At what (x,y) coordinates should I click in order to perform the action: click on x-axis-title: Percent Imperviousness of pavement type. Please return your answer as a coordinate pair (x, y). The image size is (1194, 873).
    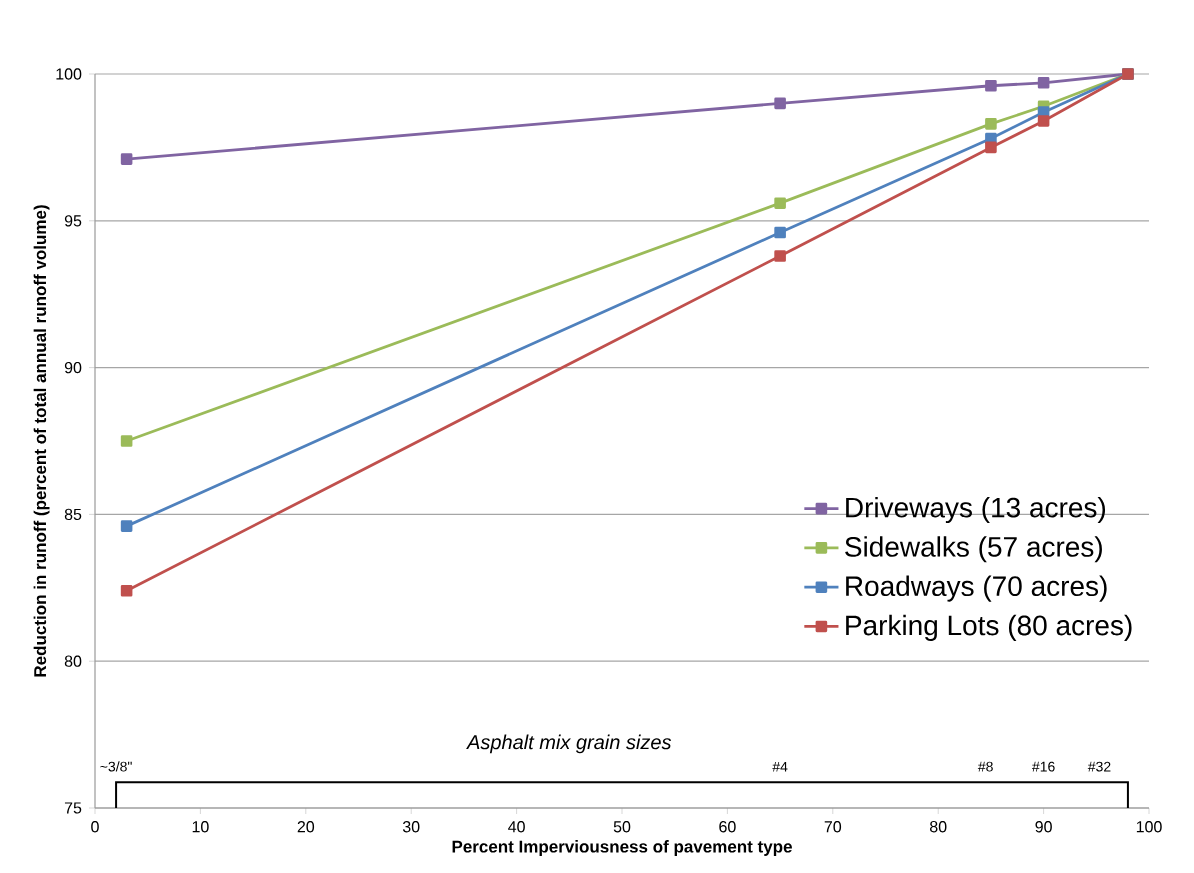
    Looking at the image, I should click on (622, 848).